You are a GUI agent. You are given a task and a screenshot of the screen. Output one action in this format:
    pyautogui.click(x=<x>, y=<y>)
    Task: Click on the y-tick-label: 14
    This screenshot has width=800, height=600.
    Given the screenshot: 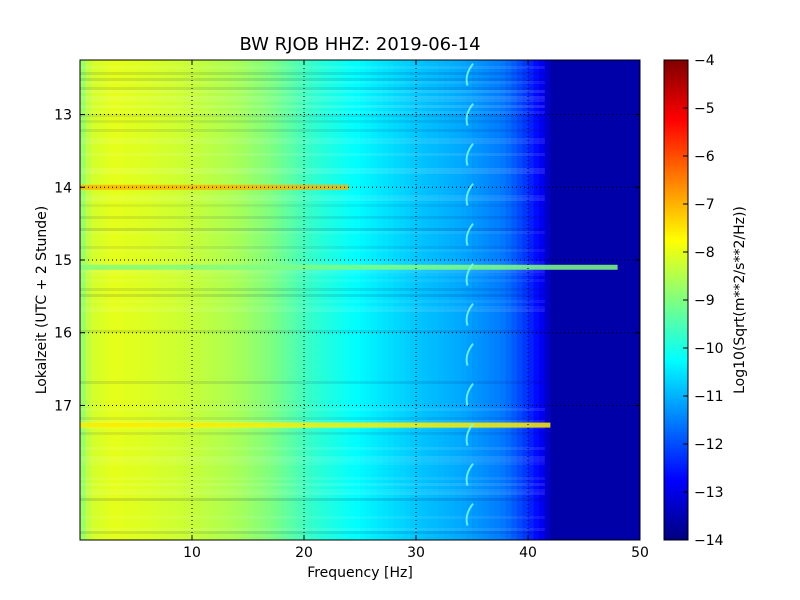 What is the action you would take?
    pyautogui.click(x=63, y=188)
    